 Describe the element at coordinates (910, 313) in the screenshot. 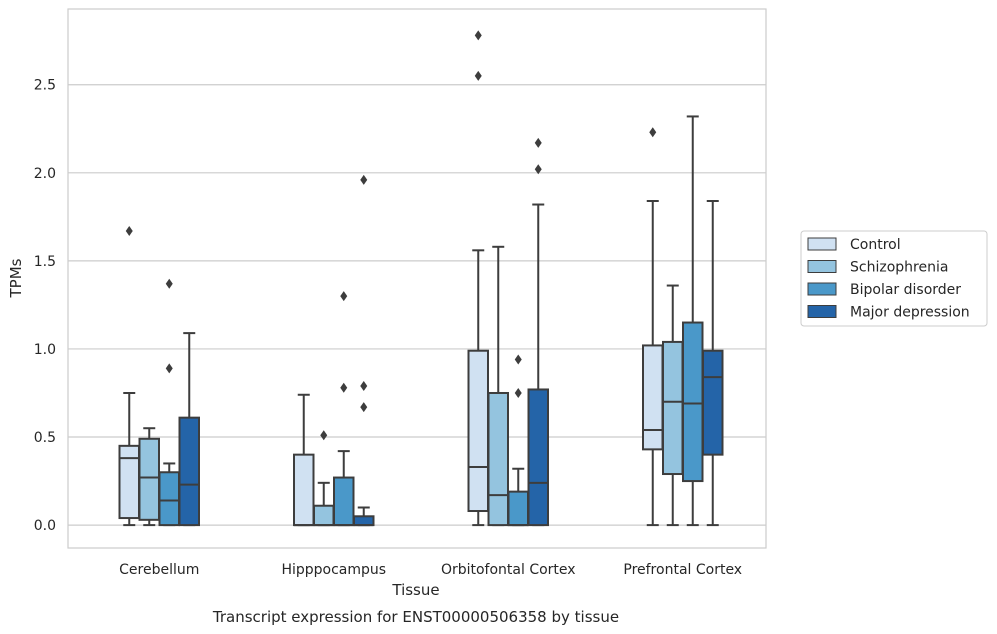

I see `legend-label: Major depression` at that location.